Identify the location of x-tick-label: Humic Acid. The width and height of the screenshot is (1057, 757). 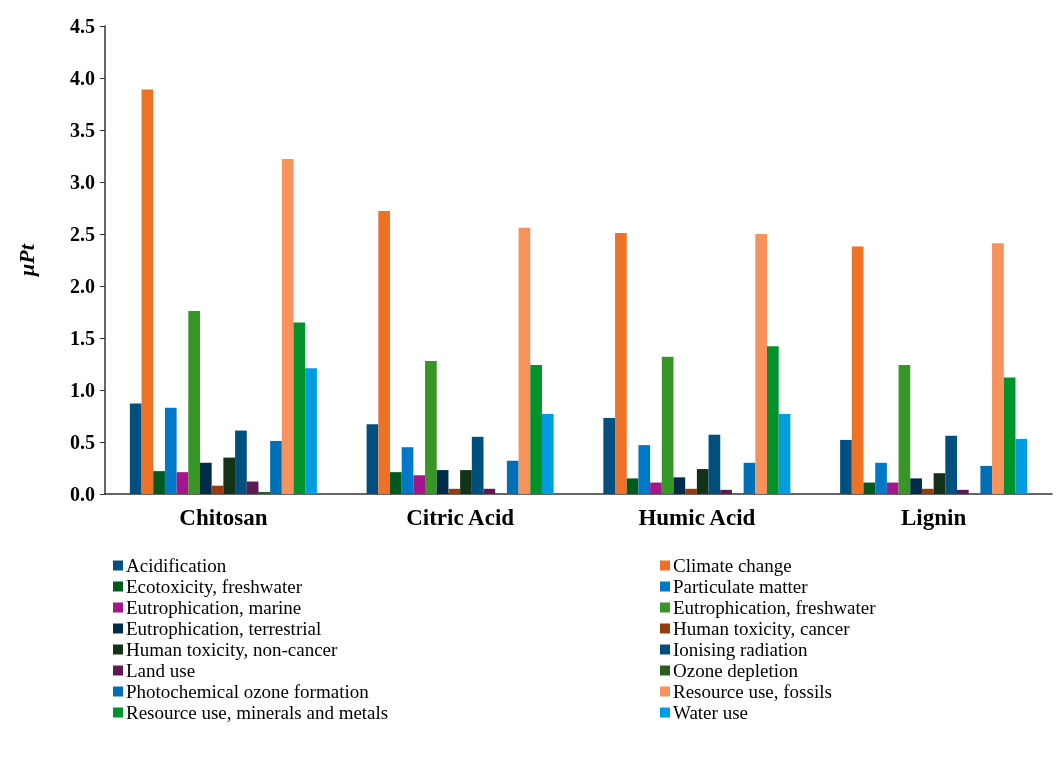
(697, 517).